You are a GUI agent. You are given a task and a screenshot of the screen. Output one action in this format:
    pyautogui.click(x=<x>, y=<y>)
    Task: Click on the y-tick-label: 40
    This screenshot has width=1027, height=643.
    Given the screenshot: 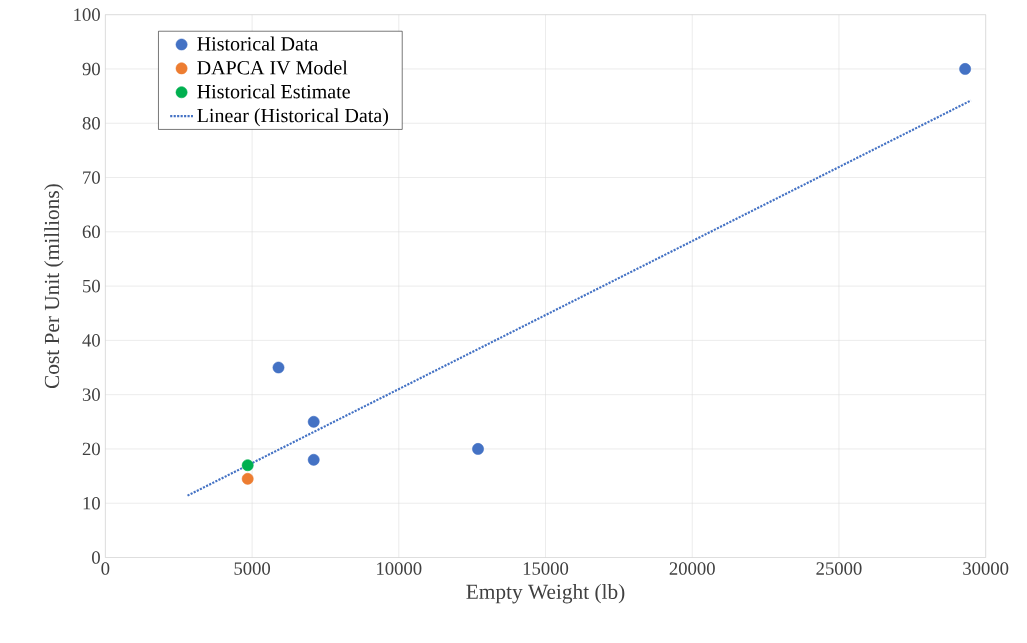 What is the action you would take?
    pyautogui.click(x=91, y=340)
    